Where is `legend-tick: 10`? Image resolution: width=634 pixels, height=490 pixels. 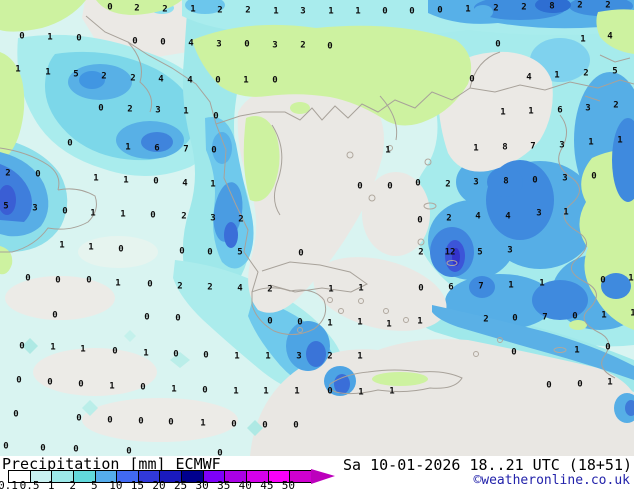 legend-tick: 10 is located at coordinates (116, 484).